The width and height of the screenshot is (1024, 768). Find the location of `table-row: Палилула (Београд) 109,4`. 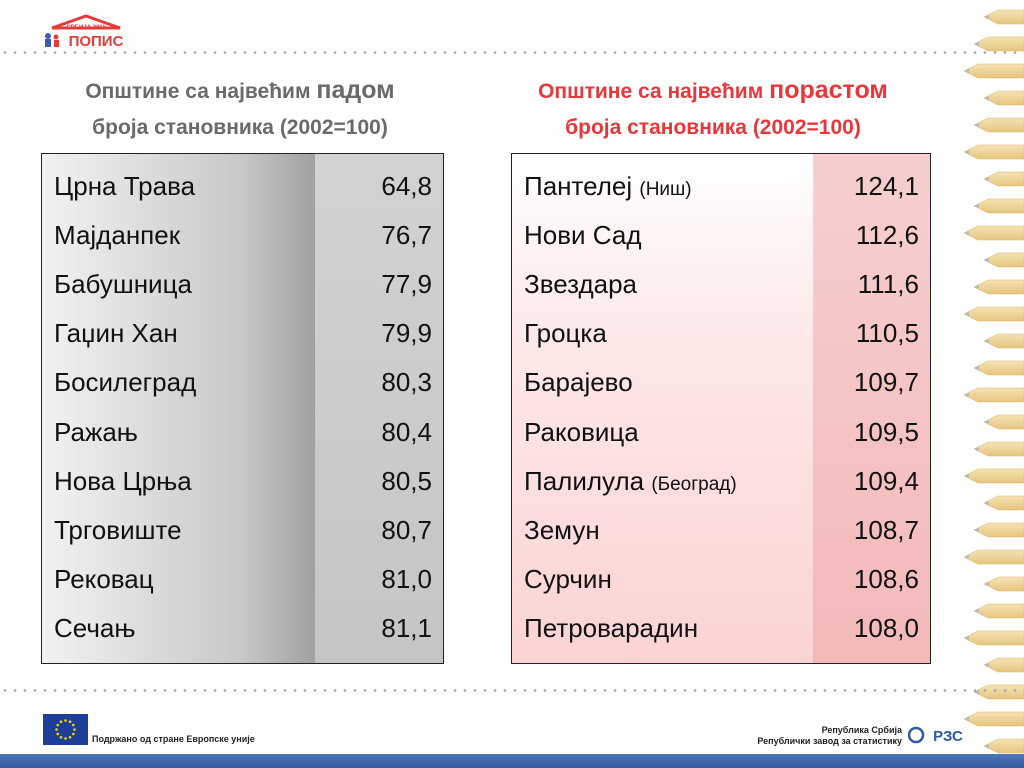

table-row: Палилула (Београд) 109,4 is located at coordinates (721, 481).